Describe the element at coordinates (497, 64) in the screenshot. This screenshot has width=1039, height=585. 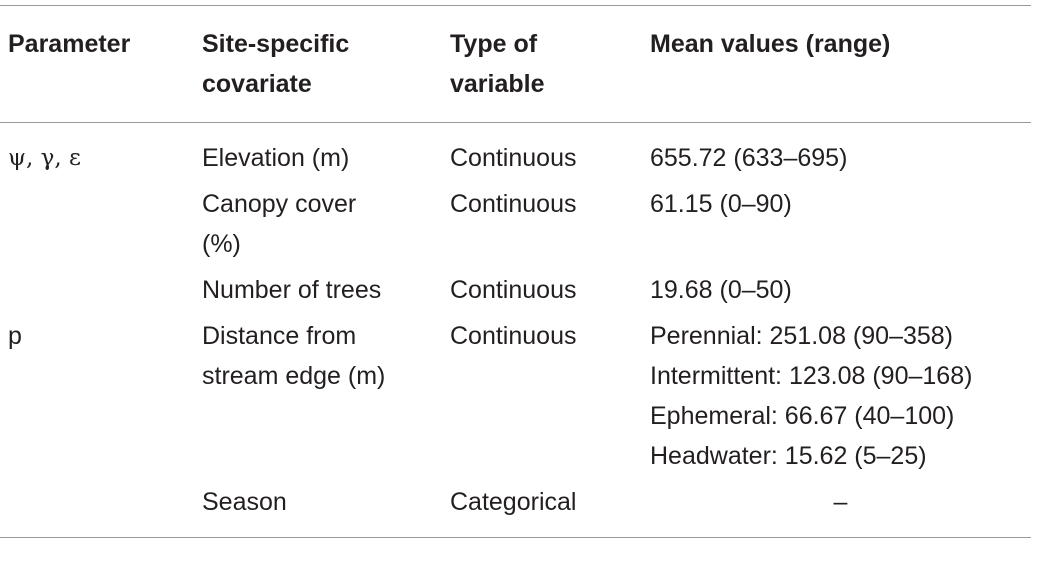
I see `header-cell: Type of variable` at that location.